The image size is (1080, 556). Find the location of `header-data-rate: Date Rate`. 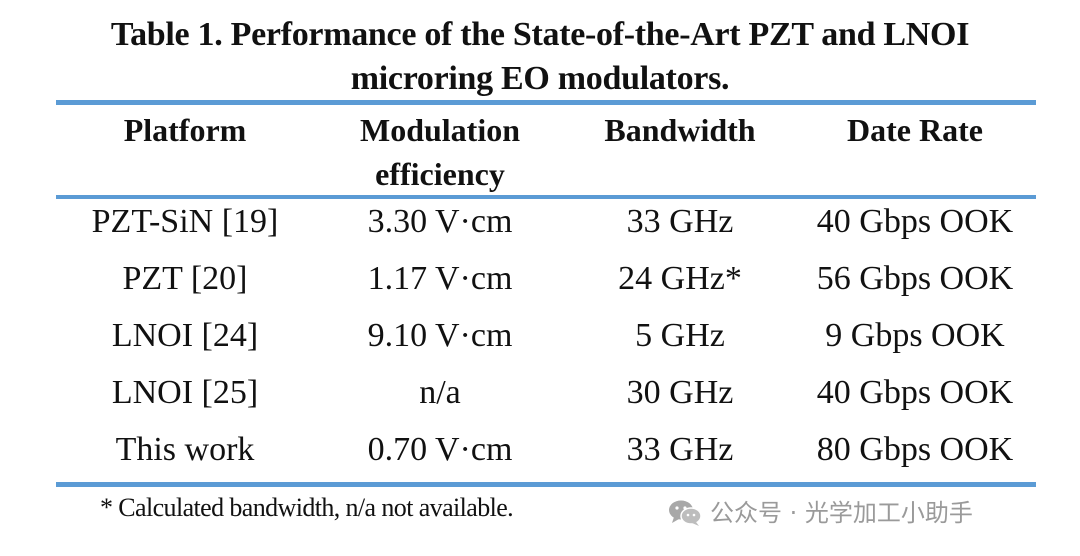

header-data-rate: Date Rate is located at coordinates (915, 130).